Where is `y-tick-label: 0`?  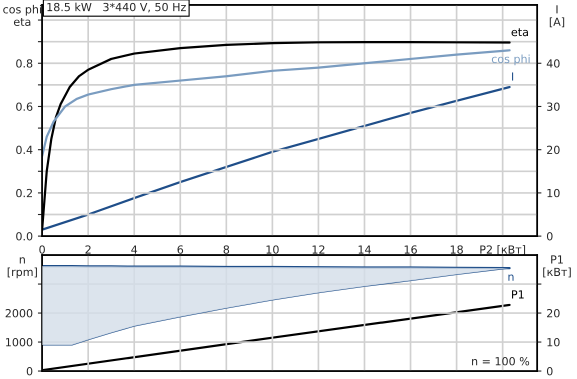
y-tick-label: 0 is located at coordinates (29, 371).